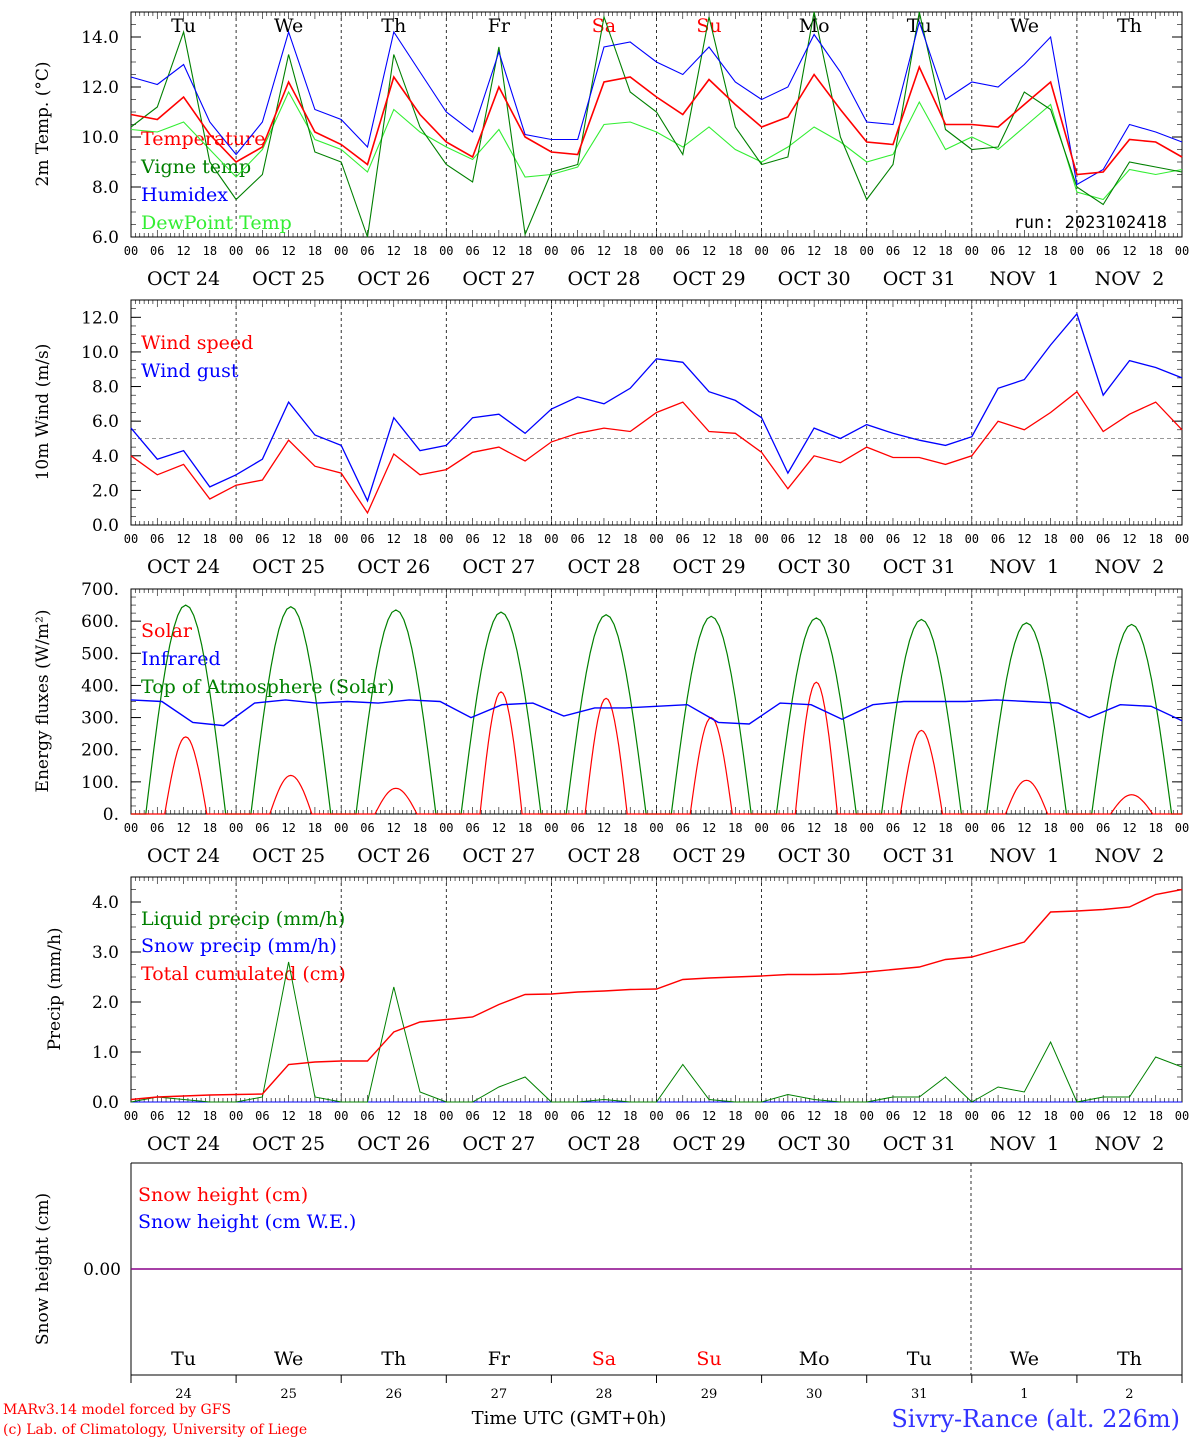 The width and height of the screenshot is (1194, 1440). I want to click on legend-dewpoint: DewPoint Temp, so click(216, 223).